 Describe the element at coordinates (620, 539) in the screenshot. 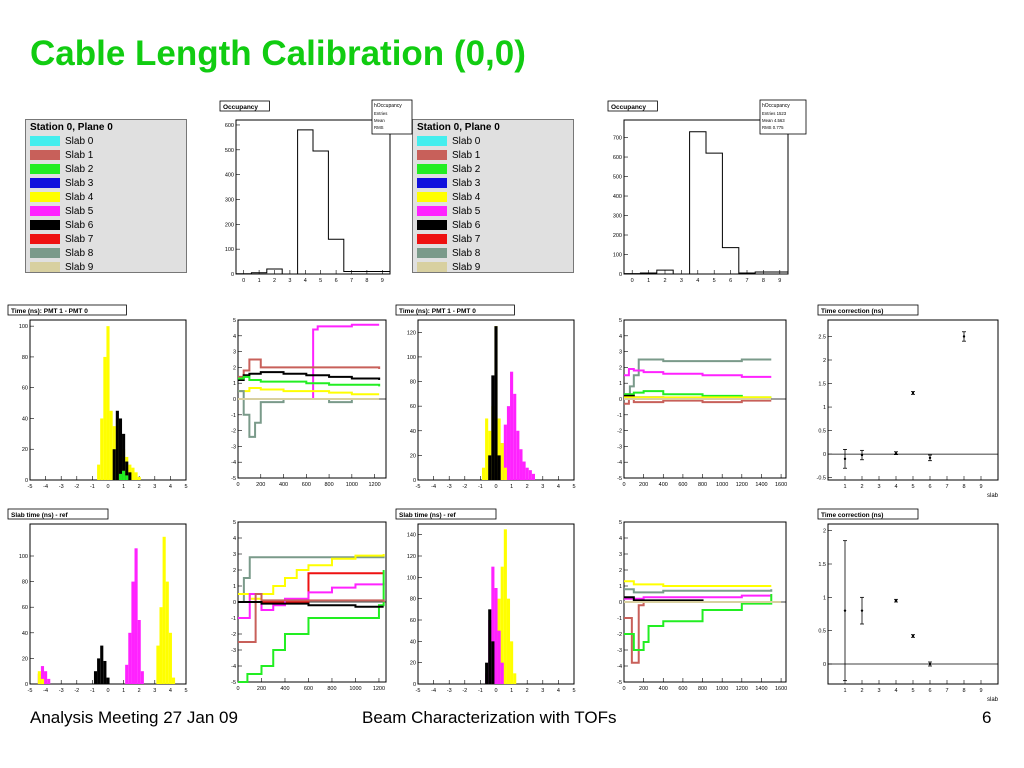

I see `y-tick-label: 4` at that location.